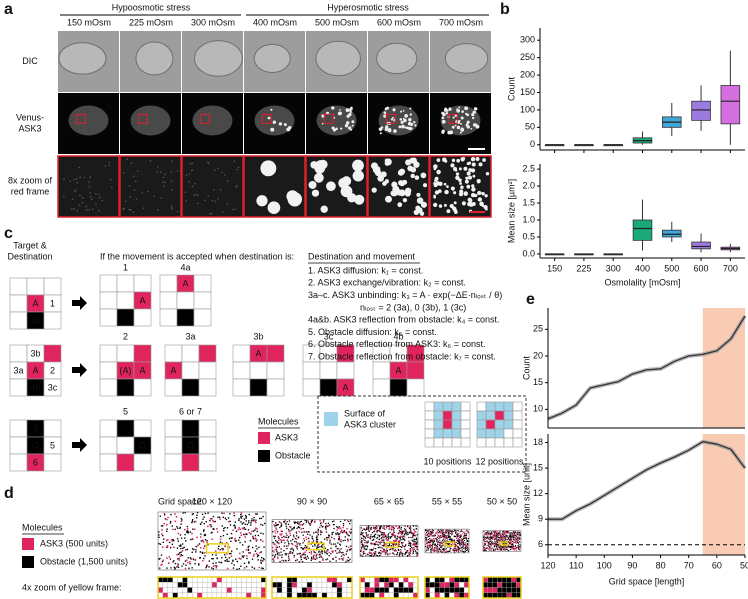 Image resolution: width=748 pixels, height=599 pixels. What do you see at coordinates (35, 445) in the screenshot?
I see `cell-label: O` at bounding box center [35, 445].